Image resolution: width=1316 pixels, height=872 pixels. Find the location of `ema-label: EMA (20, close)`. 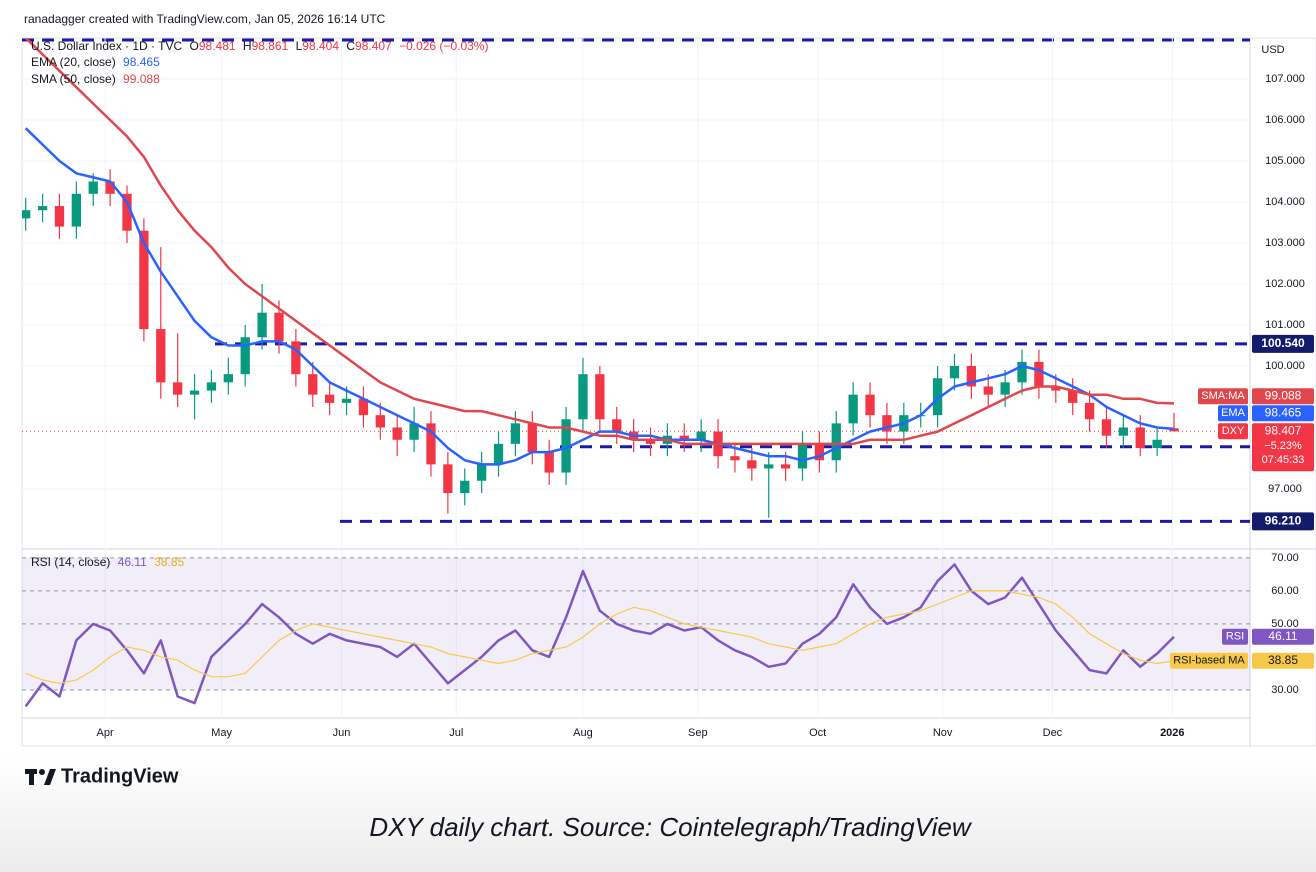

ema-label: EMA (20, close) is located at coordinates (73, 62).